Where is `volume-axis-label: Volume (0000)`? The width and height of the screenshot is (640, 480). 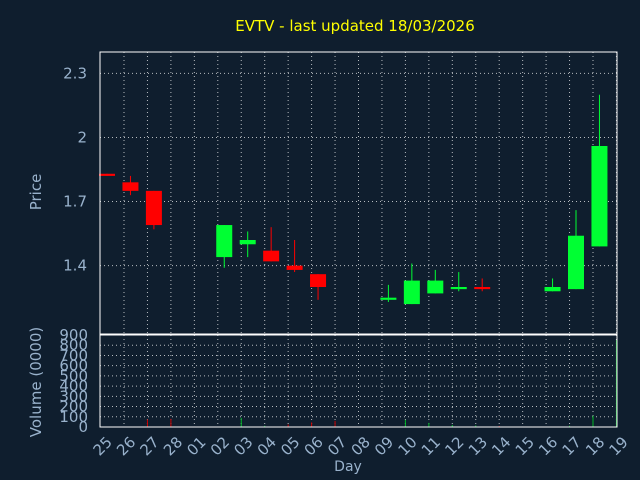 volume-axis-label: Volume (0000) is located at coordinates (36, 382).